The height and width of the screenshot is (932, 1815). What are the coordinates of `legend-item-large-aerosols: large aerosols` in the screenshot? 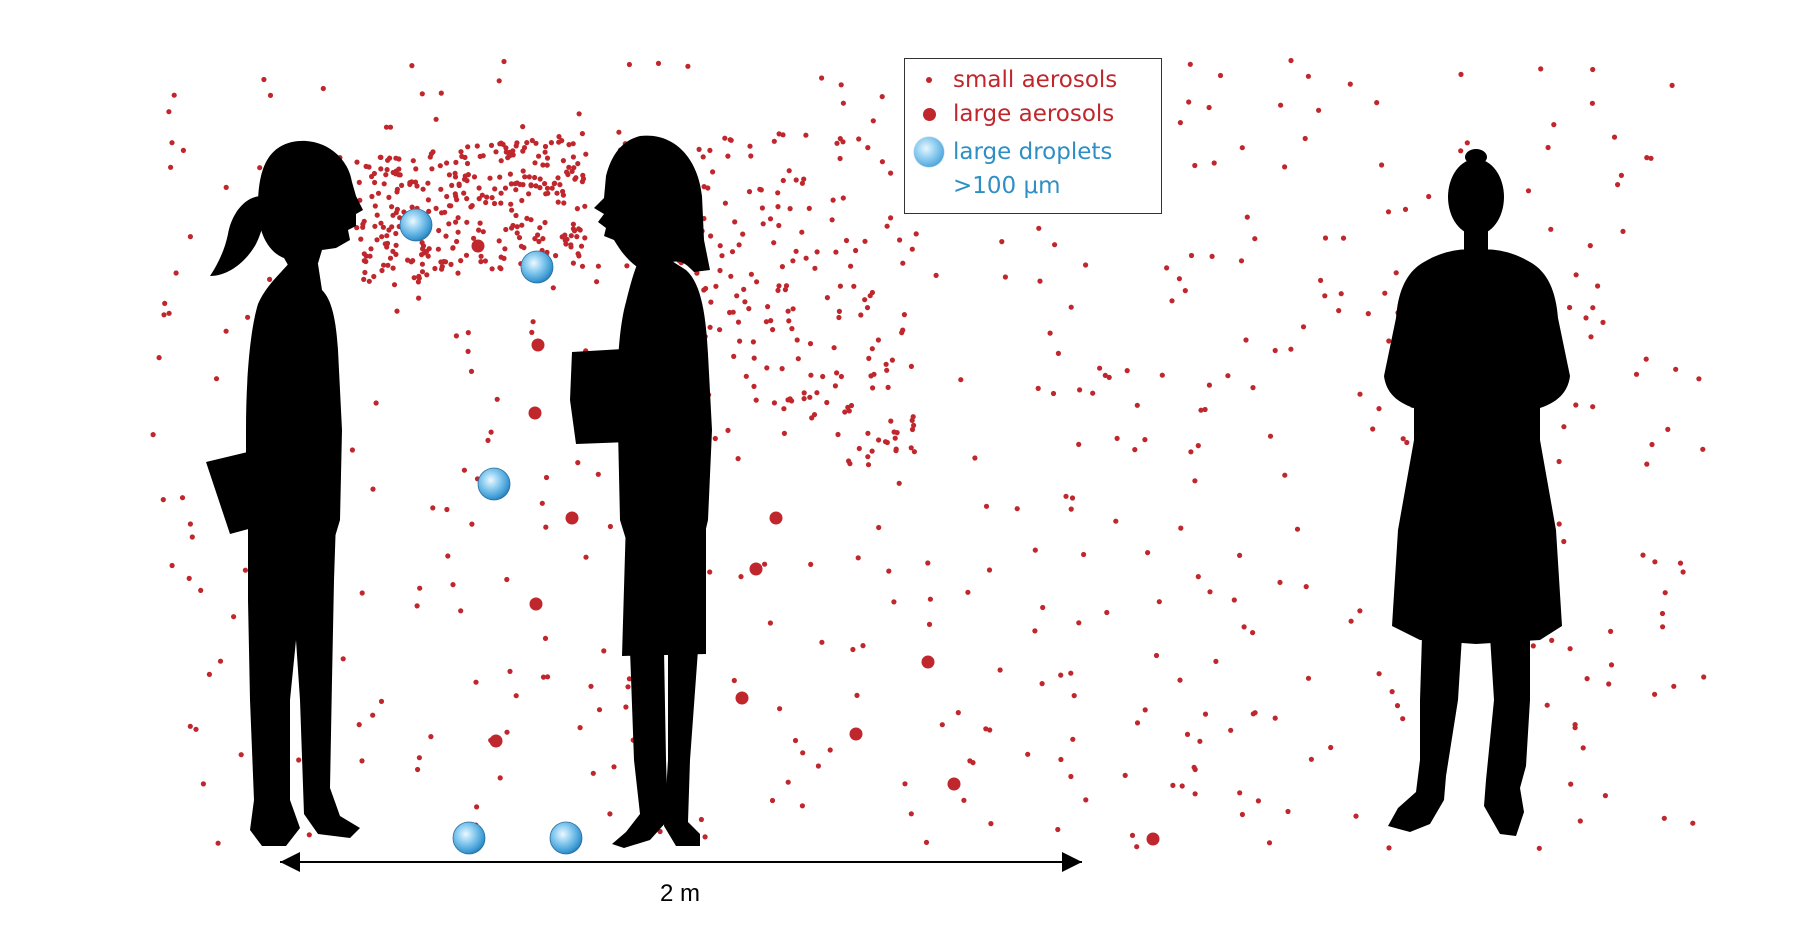 It's located at (1009, 114).